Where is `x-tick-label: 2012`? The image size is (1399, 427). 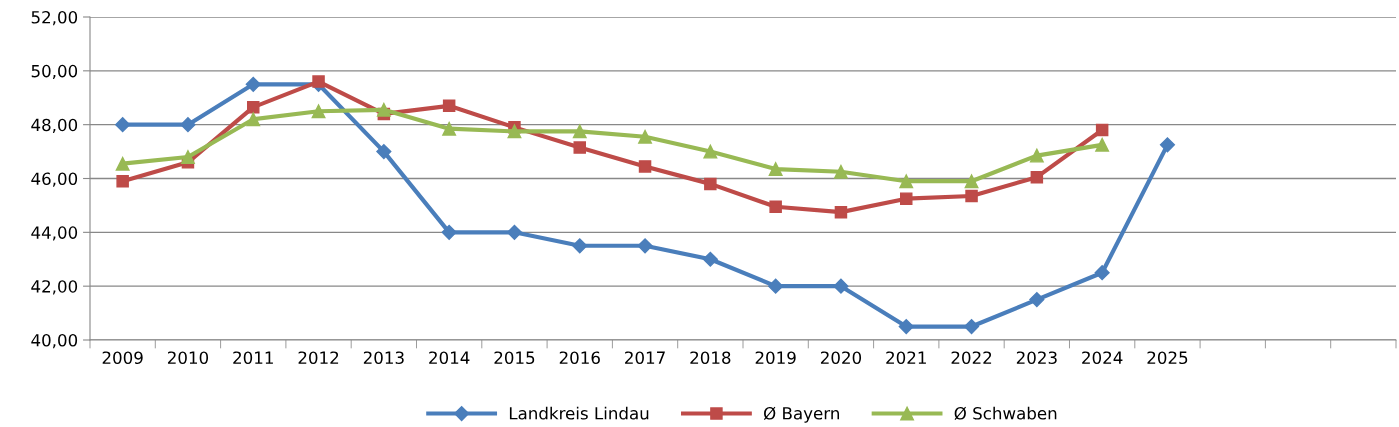
x-tick-label: 2012 is located at coordinates (318, 358).